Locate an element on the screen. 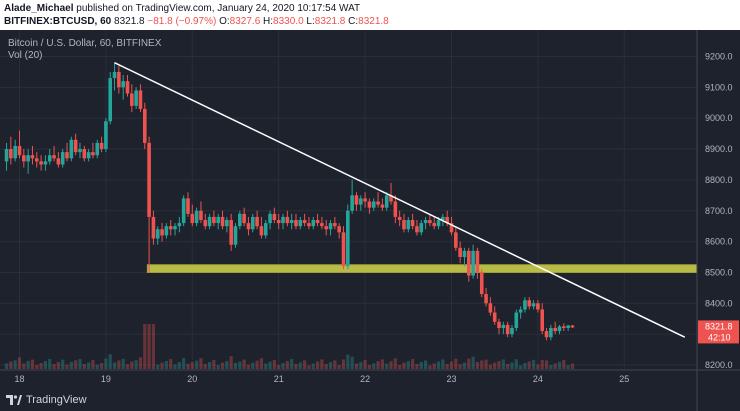 This screenshot has width=740, height=411. last-price: 8321.8 is located at coordinates (129, 21).